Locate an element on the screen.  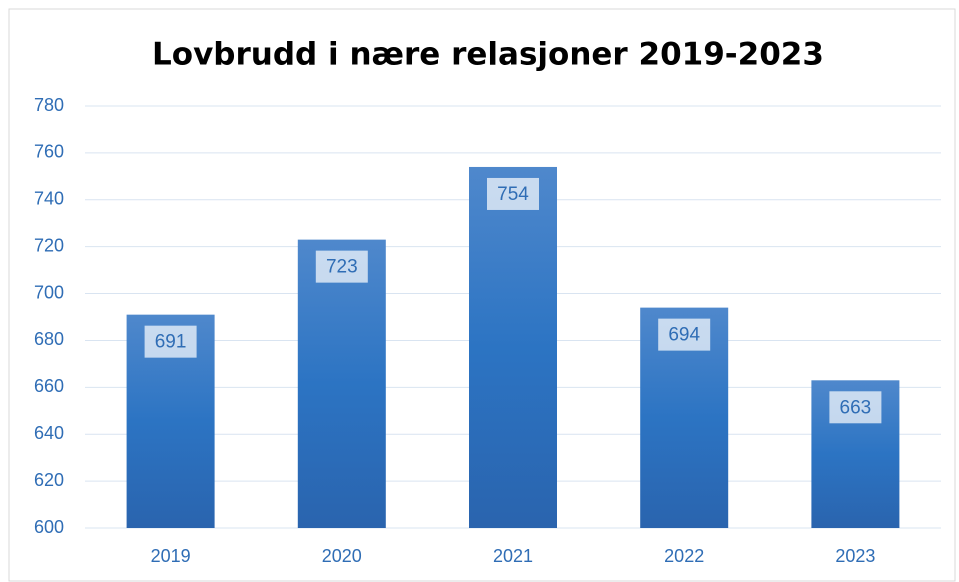
y-tick-label: 740 is located at coordinates (49, 199).